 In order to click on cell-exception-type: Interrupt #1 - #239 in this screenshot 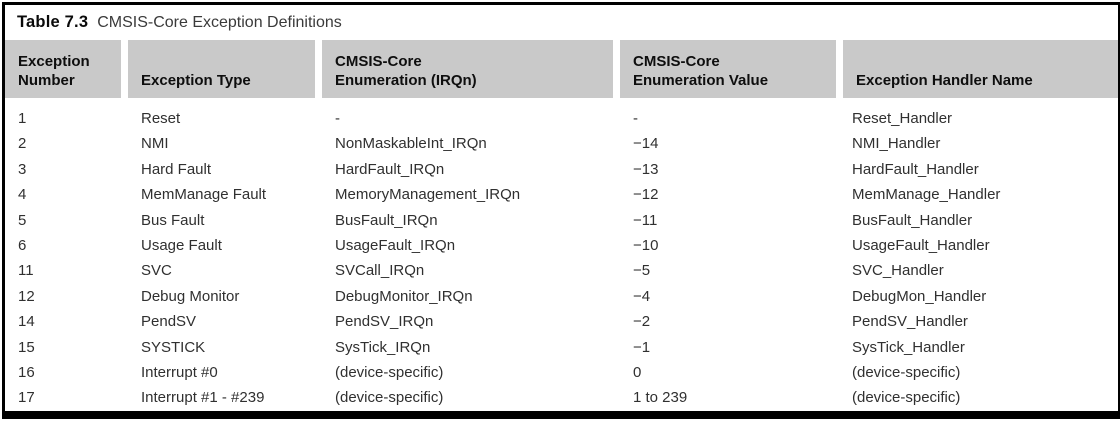, I will do `click(203, 398)`.